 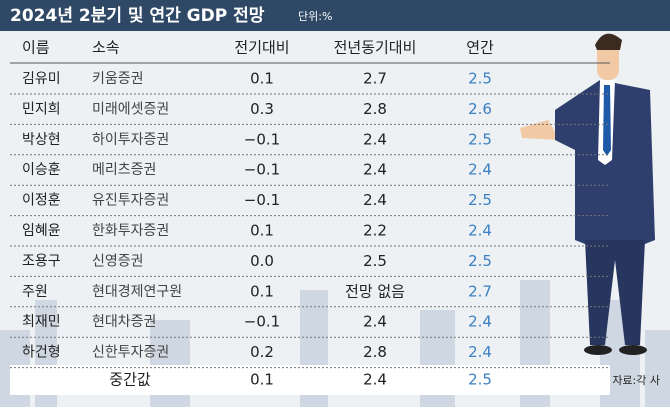 What do you see at coordinates (41, 231) in the screenshot?
I see `cell: 임혜윤` at bounding box center [41, 231].